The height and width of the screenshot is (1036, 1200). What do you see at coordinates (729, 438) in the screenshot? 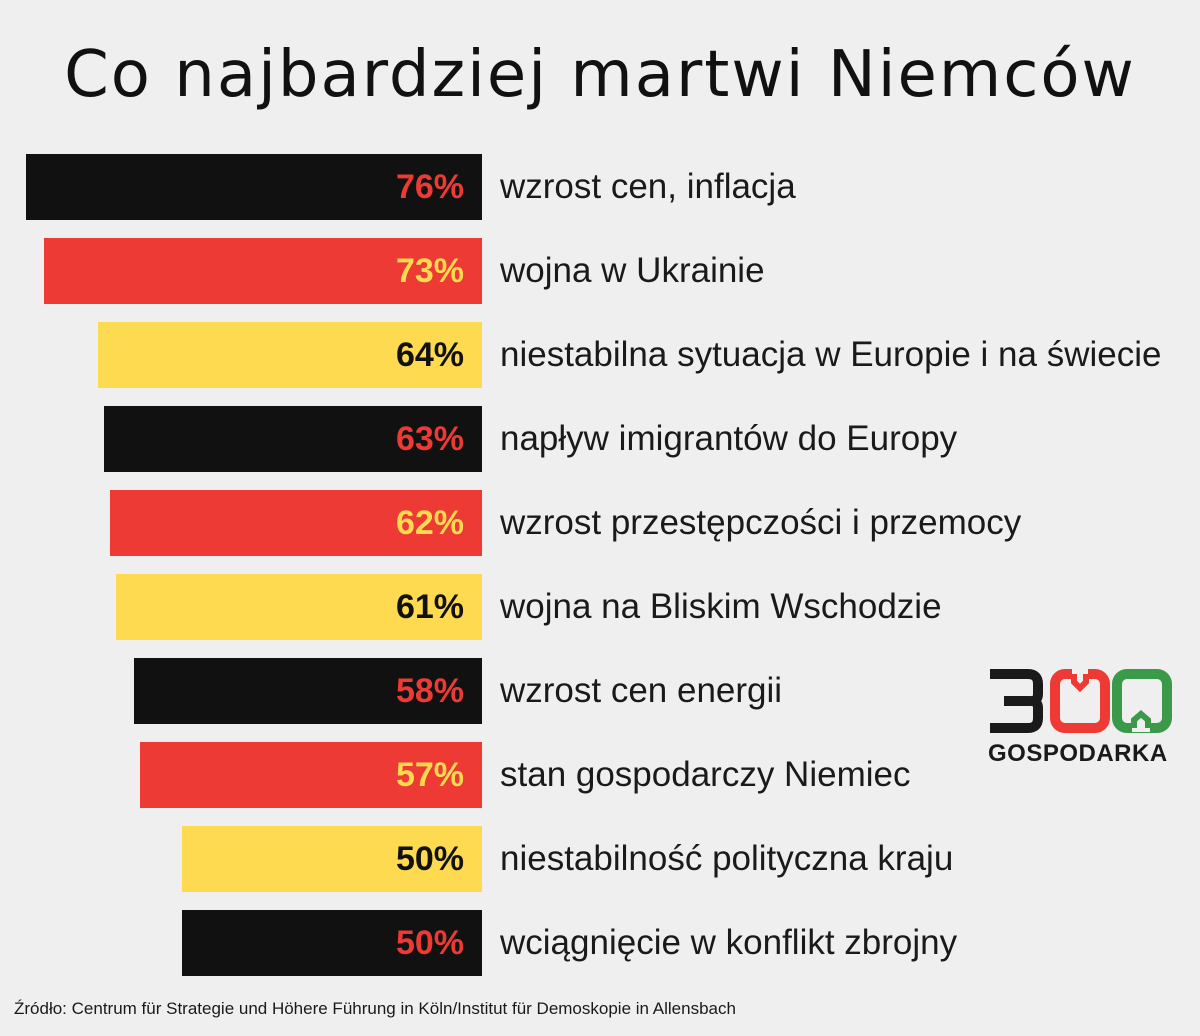
I see `category-label: napływ imigrantów do Europy` at bounding box center [729, 438].